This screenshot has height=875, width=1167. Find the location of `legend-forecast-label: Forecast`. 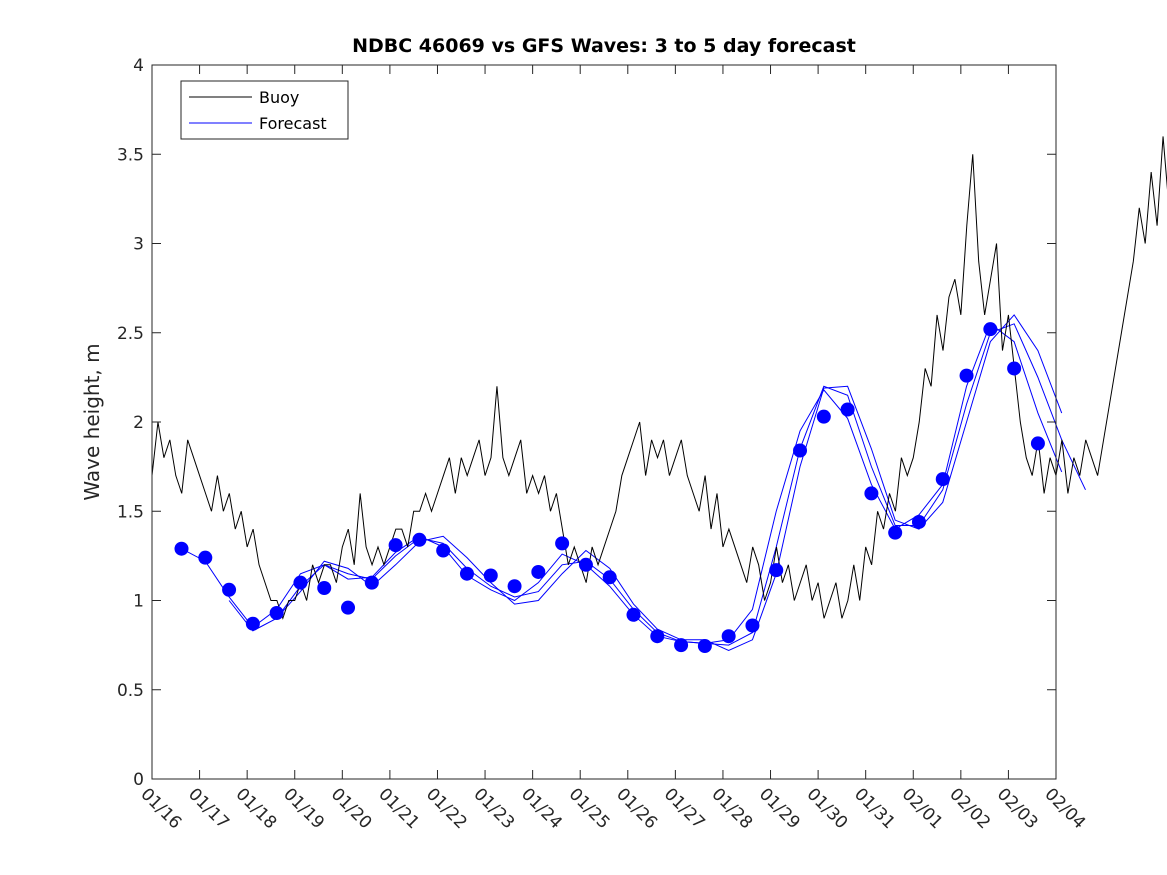

legend-forecast-label: Forecast is located at coordinates (293, 123).